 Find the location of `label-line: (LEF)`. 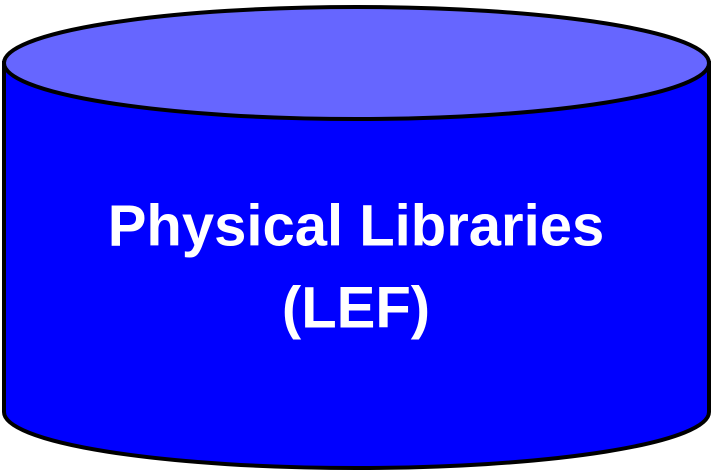

label-line: (LEF) is located at coordinates (356, 307).